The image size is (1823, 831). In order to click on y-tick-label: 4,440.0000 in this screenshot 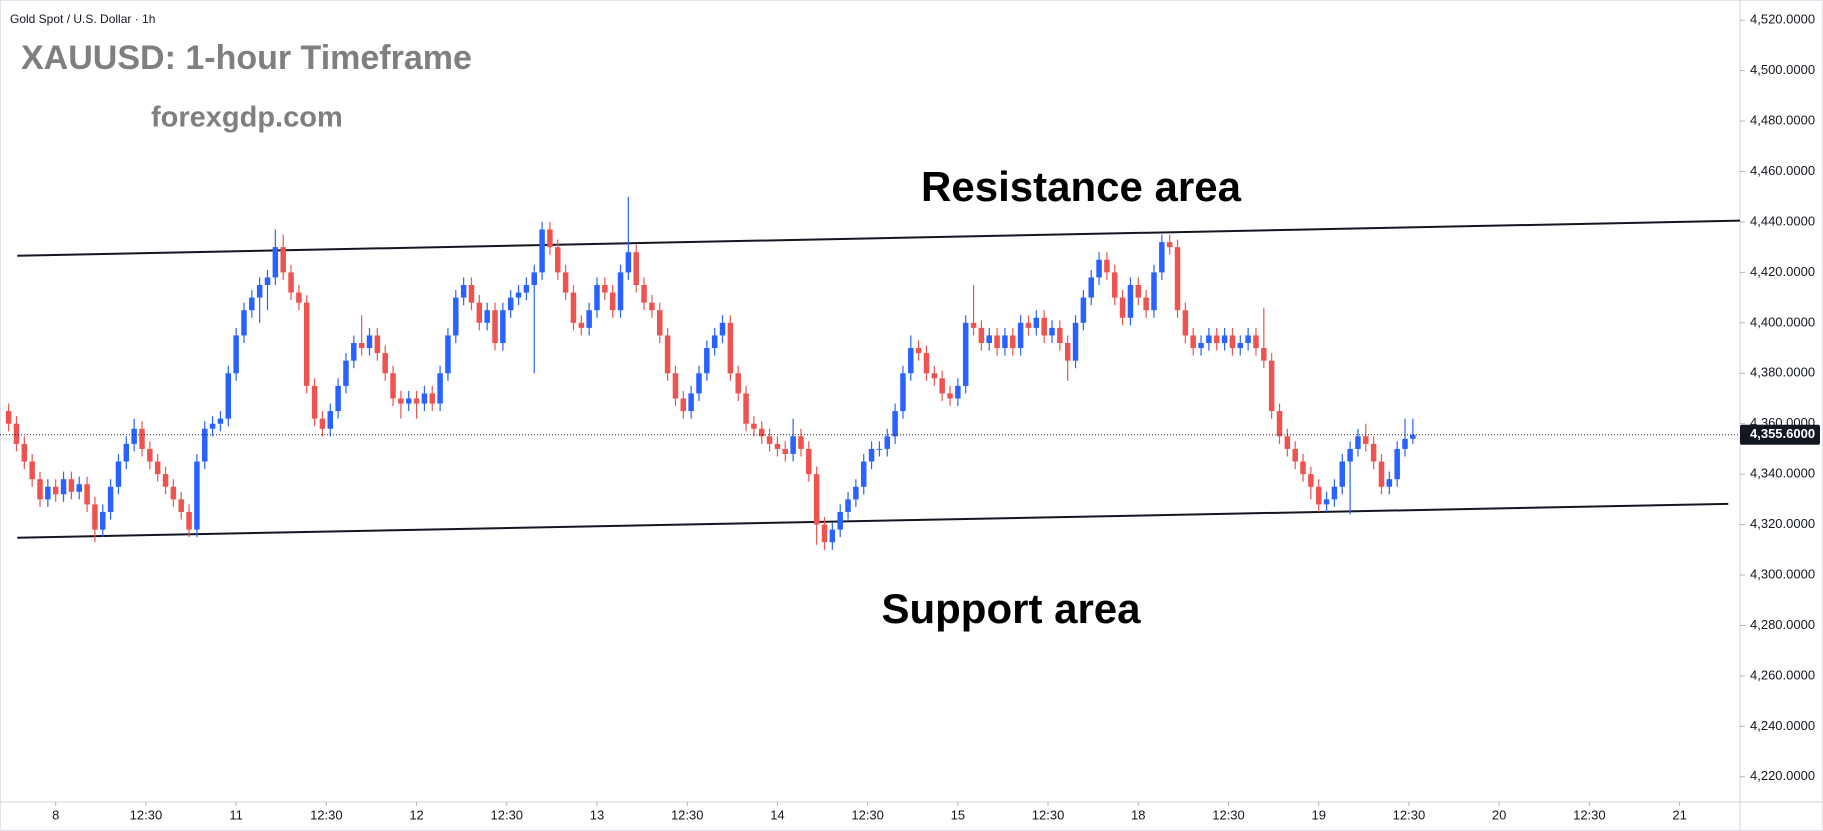, I will do `click(1782, 220)`.